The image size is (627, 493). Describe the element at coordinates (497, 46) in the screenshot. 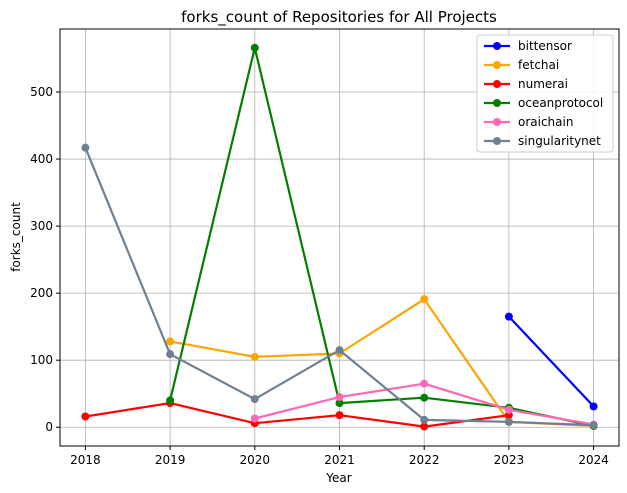

I see `legend-marker-bittensor` at that location.